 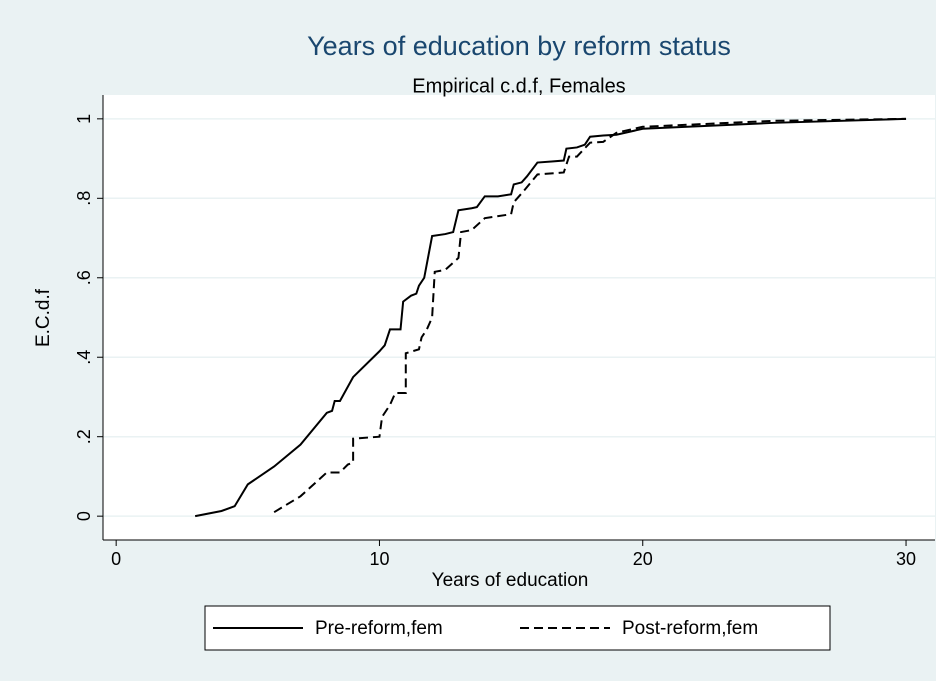 I want to click on y-tick-label: 0, so click(x=84, y=516).